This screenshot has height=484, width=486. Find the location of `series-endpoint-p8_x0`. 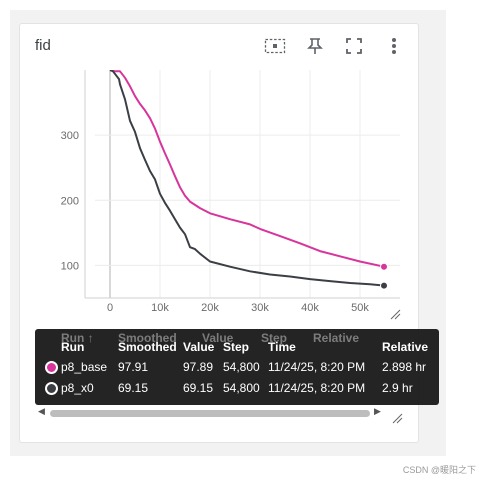

series-endpoint-p8_x0 is located at coordinates (384, 285).